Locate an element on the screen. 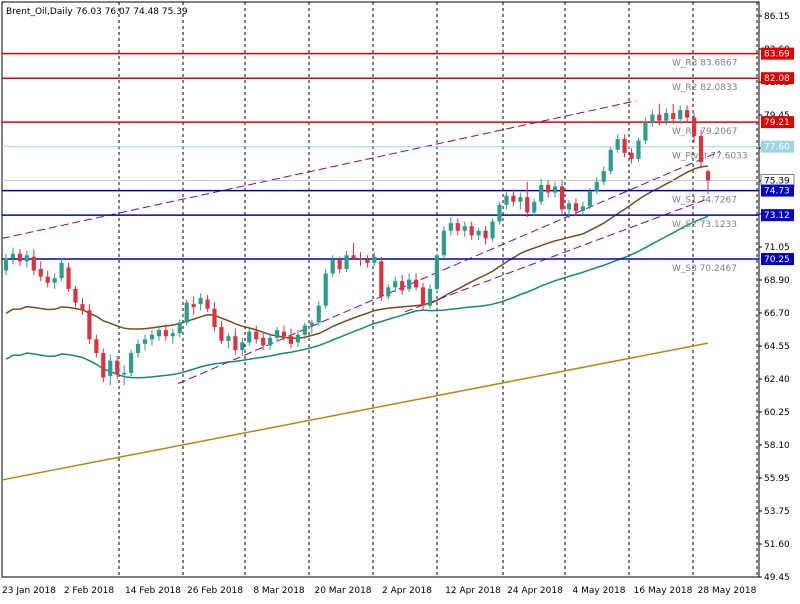 This screenshot has width=800, height=604. price-badge-label: 77.60 is located at coordinates (777, 148).